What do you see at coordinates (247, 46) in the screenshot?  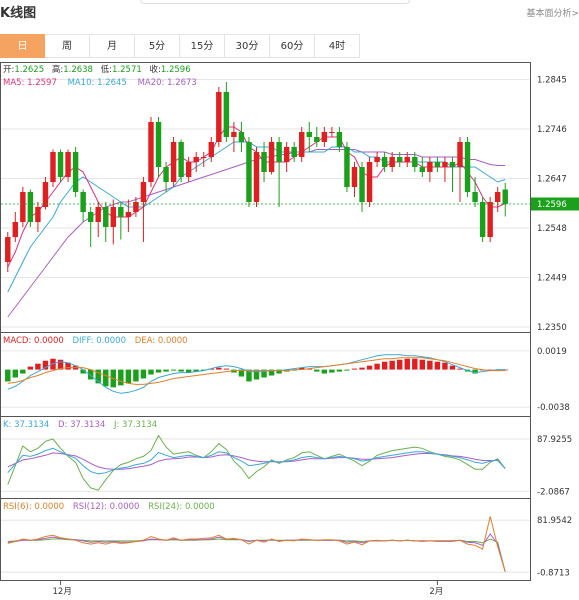 I see `tab-30min: 30分` at bounding box center [247, 46].